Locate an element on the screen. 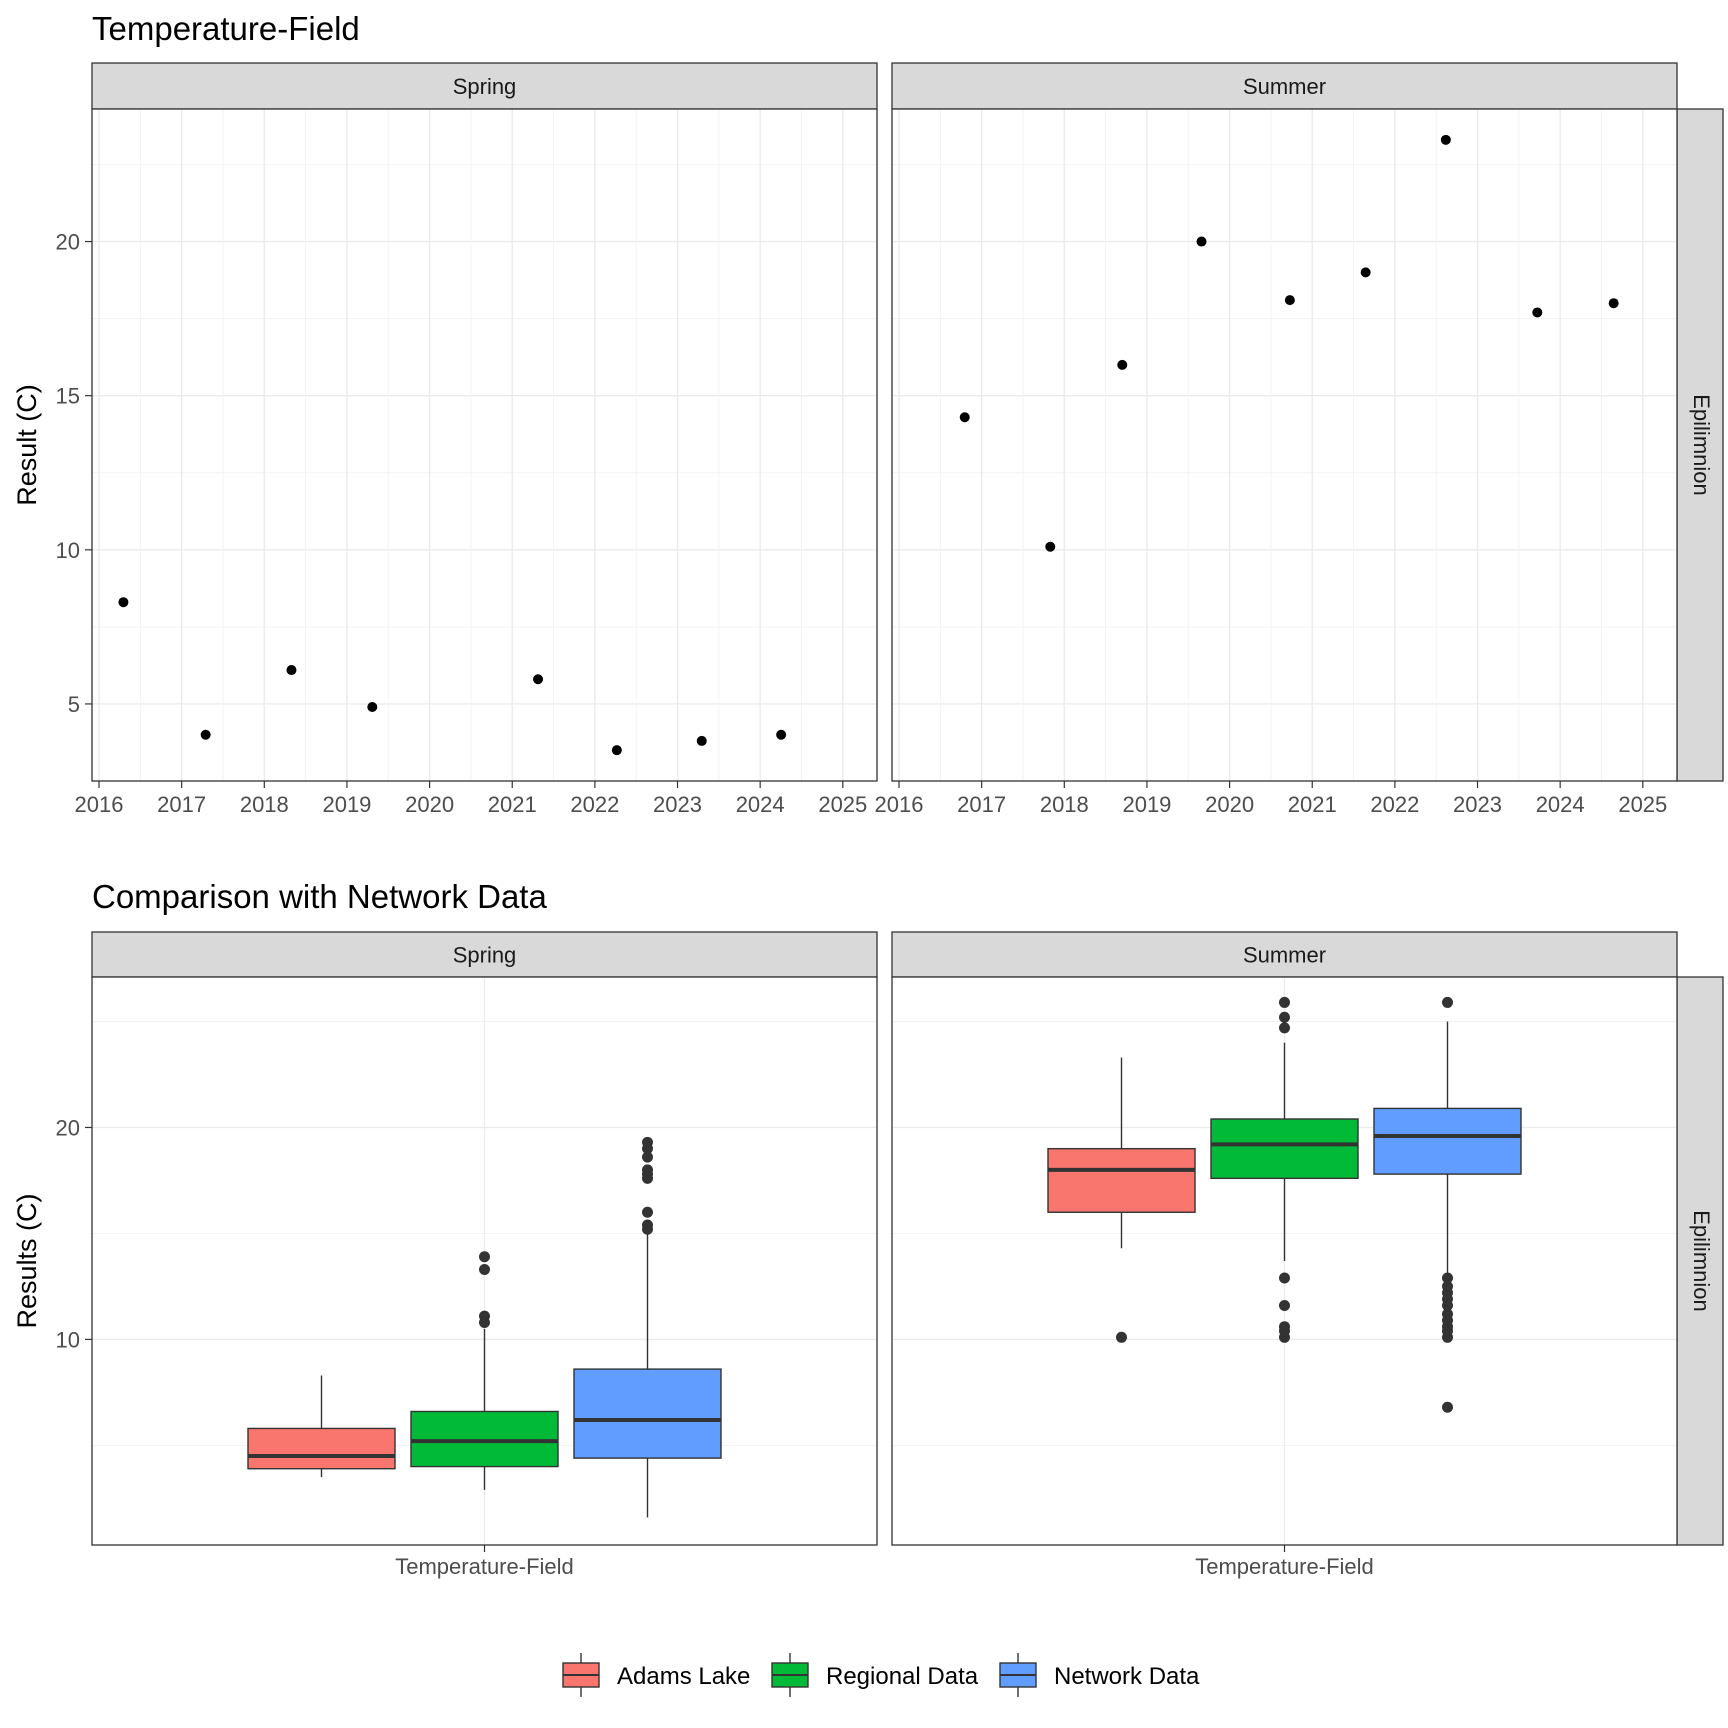 This screenshot has width=1728, height=1728. chart-title: Comparison with Network Data is located at coordinates (319, 896).